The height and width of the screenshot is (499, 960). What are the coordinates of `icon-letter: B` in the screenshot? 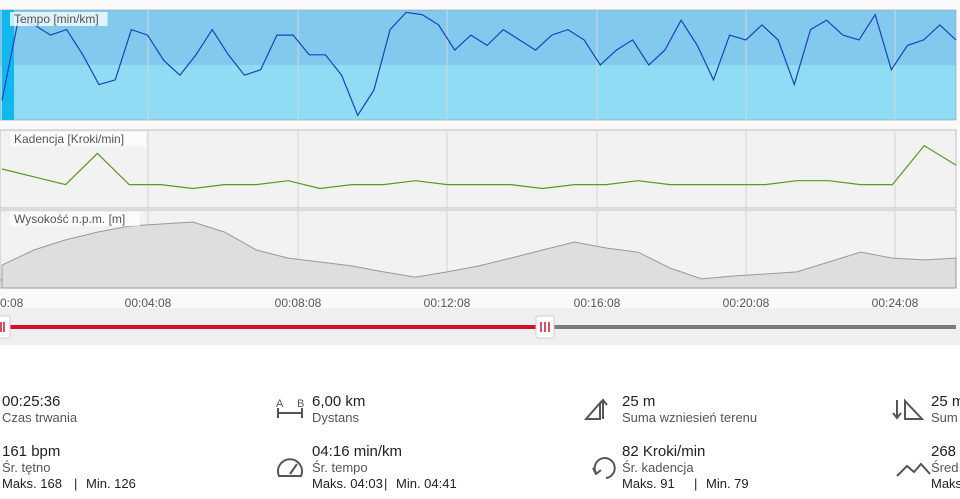 It's located at (300, 404).